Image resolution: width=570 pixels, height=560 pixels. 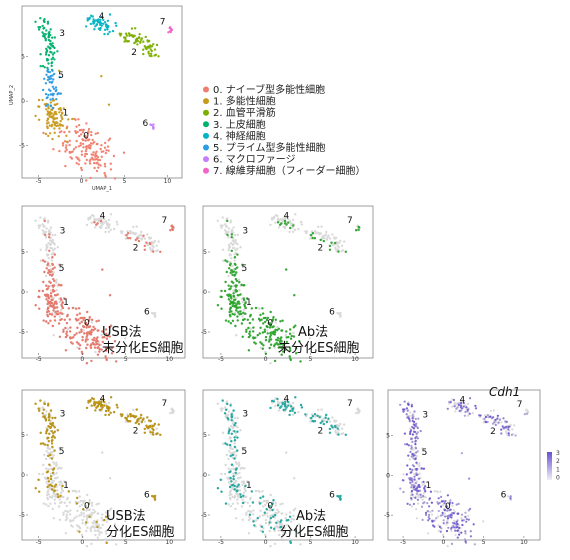 I want to click on cluster-label-4: 4, so click(x=102, y=17).